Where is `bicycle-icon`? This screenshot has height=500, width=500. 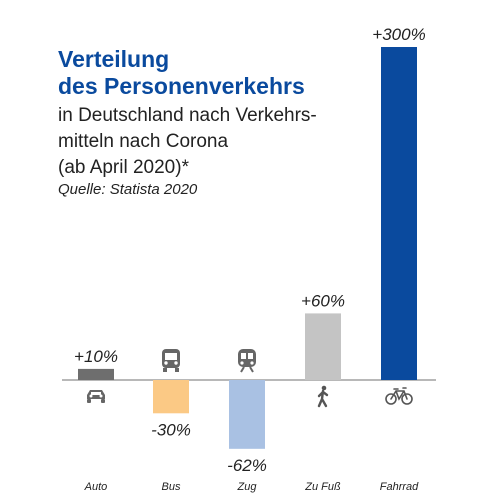 bicycle-icon is located at coordinates (399, 396).